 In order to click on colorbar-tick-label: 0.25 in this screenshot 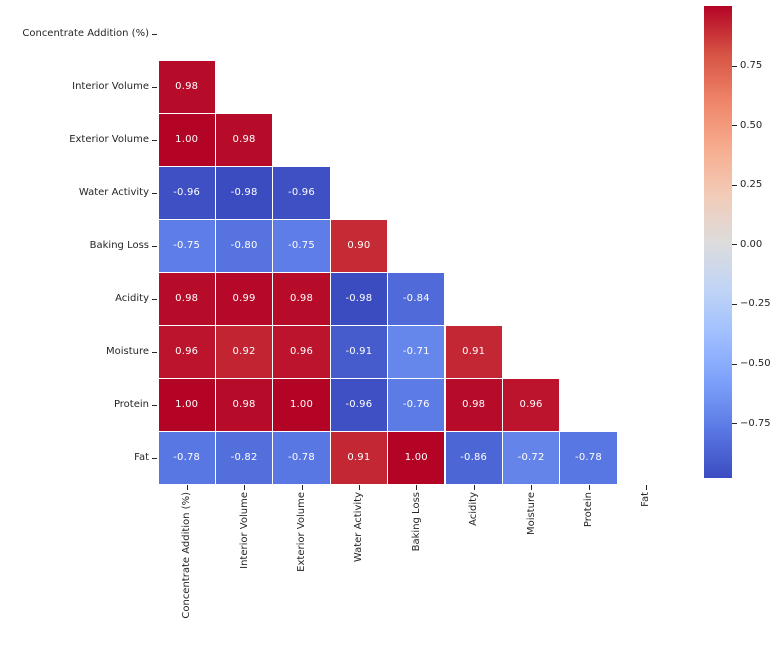, I will do `click(751, 185)`.